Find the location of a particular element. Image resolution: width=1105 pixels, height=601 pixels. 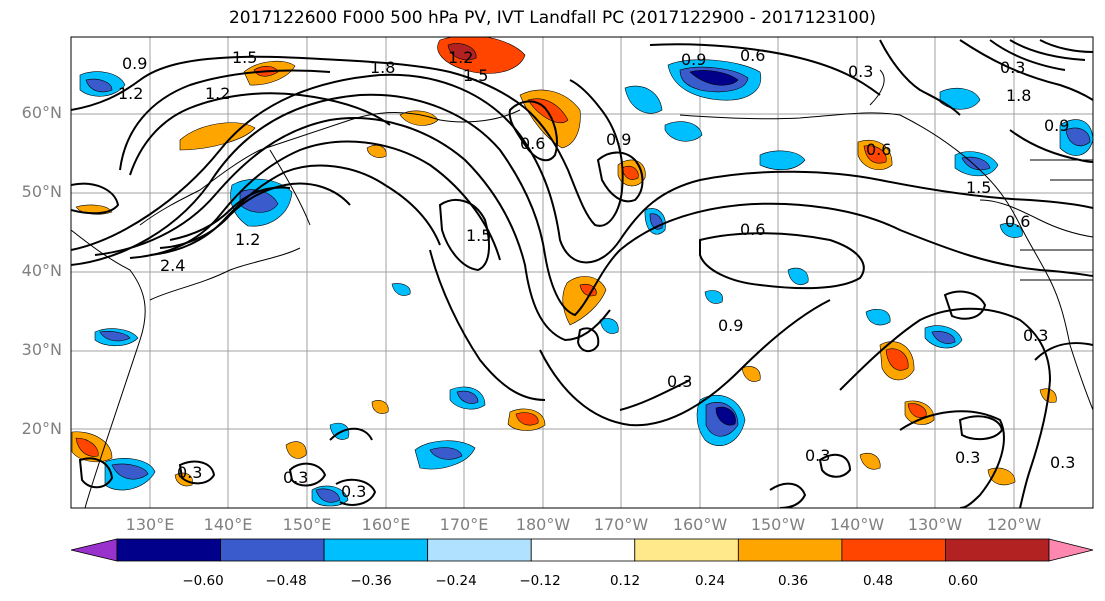

lat-label-40n: 40°N is located at coordinates (41, 270).